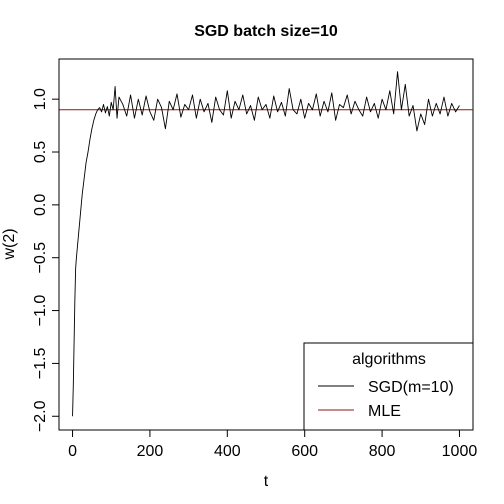 This screenshot has width=504, height=504. What do you see at coordinates (384, 411) in the screenshot?
I see `legend-label-mle: MLE` at bounding box center [384, 411].